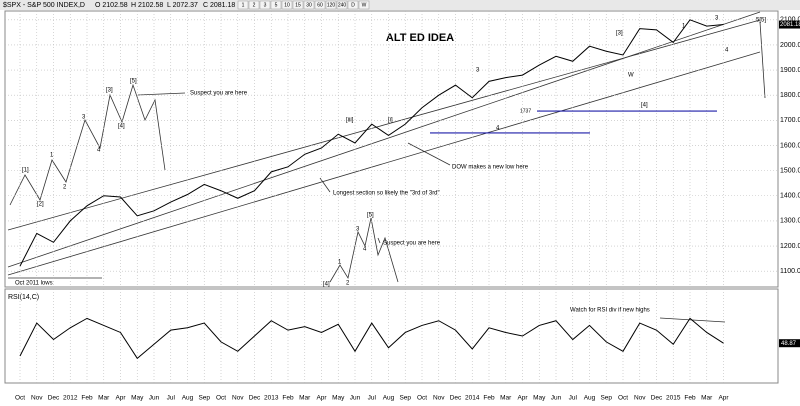 The image size is (800, 406). I want to click on toolbar-label: 120, so click(331, 5).